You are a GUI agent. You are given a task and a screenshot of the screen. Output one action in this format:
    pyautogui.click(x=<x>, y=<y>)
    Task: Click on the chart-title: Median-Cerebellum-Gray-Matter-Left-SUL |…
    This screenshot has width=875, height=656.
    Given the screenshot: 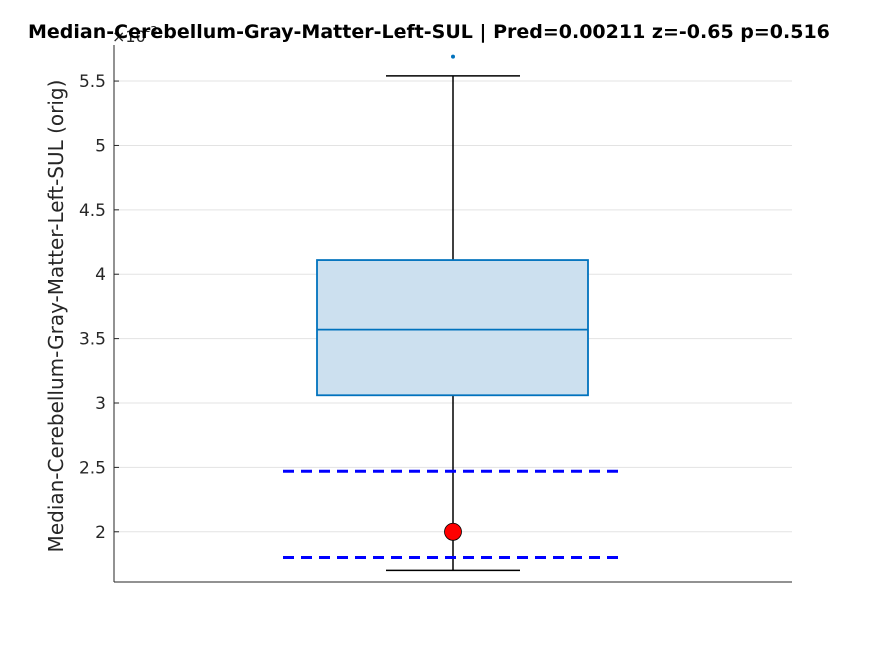 What is the action you would take?
    pyautogui.click(x=429, y=32)
    